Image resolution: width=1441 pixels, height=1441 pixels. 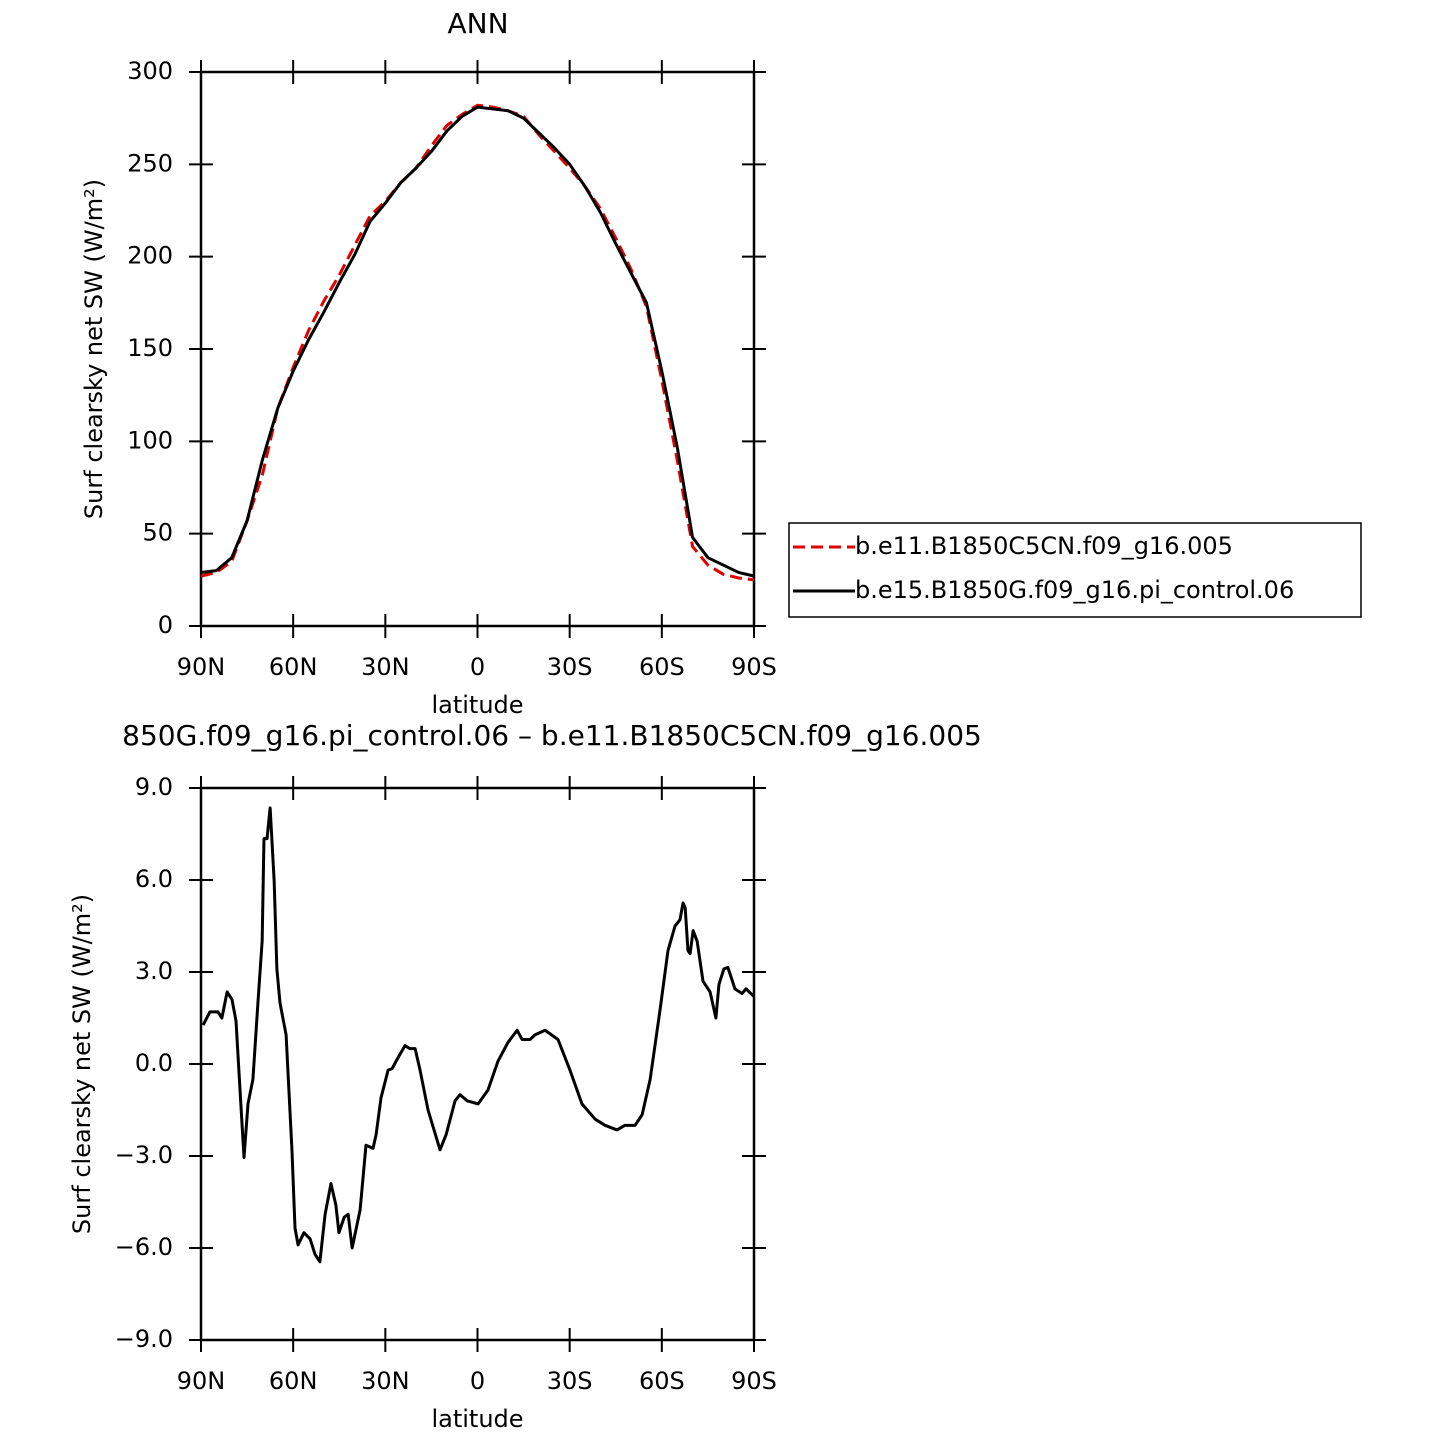 I want to click on y-tick-label: 0.0, so click(x=154, y=1063).